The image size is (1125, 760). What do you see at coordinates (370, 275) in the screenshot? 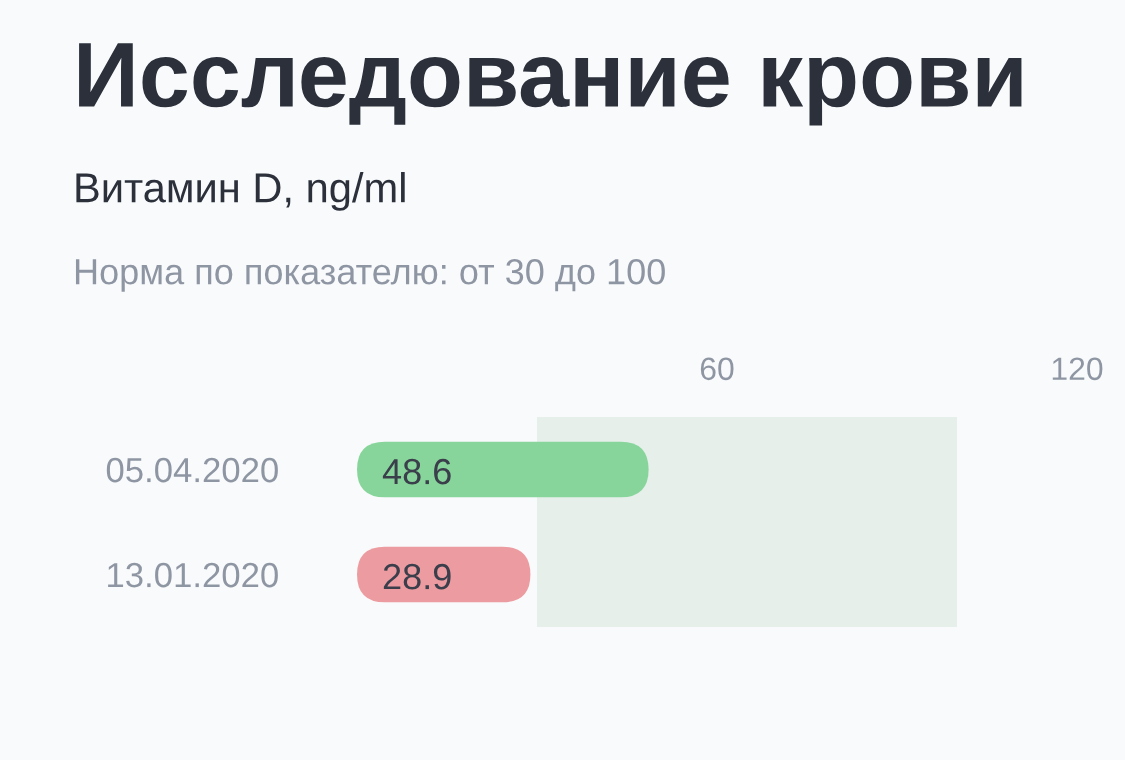
I see `text: Норма по показателю: от 30 до 100` at bounding box center [370, 275].